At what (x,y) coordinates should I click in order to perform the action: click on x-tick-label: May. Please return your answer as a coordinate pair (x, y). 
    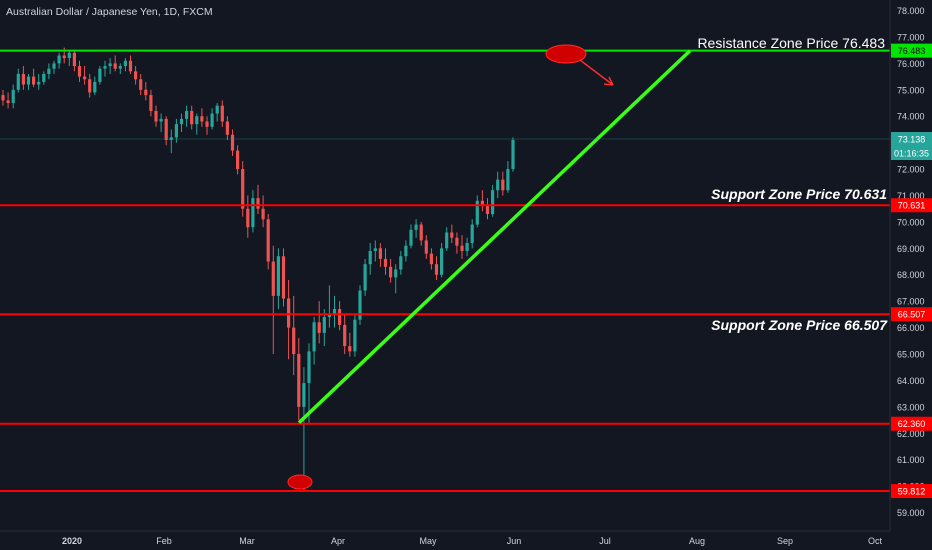
    Looking at the image, I should click on (428, 541).